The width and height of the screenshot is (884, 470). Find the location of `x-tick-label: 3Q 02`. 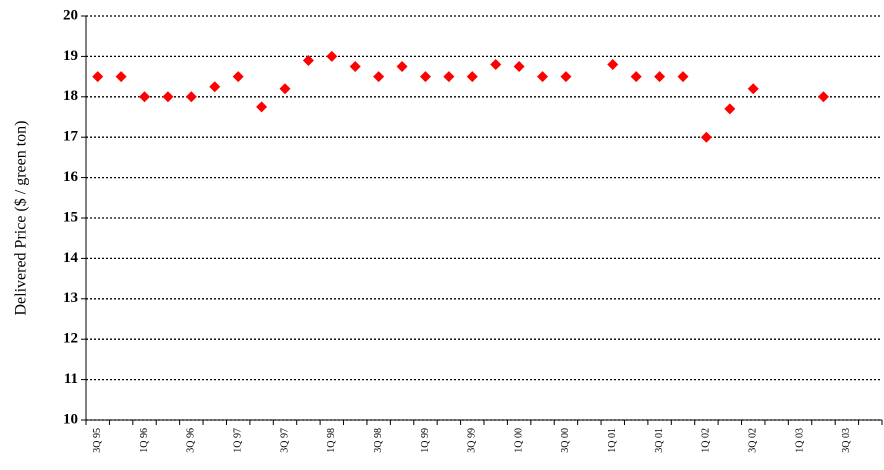

x-tick-label: 3Q 02 is located at coordinates (753, 440).